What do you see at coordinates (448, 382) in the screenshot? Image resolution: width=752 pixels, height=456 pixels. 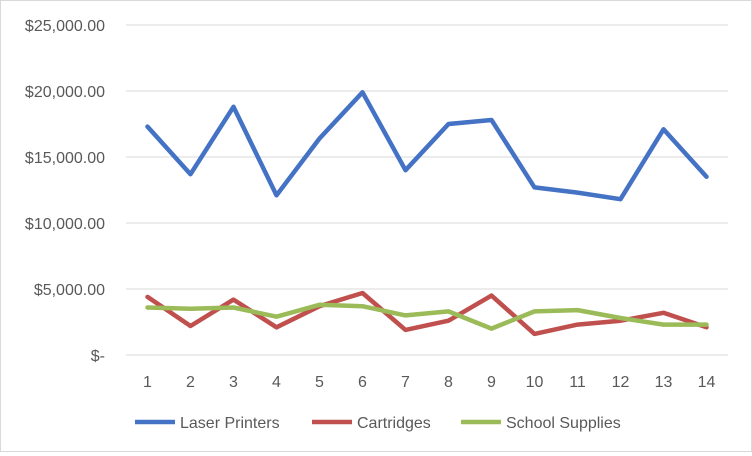 I see `x-tick-label: 8` at bounding box center [448, 382].